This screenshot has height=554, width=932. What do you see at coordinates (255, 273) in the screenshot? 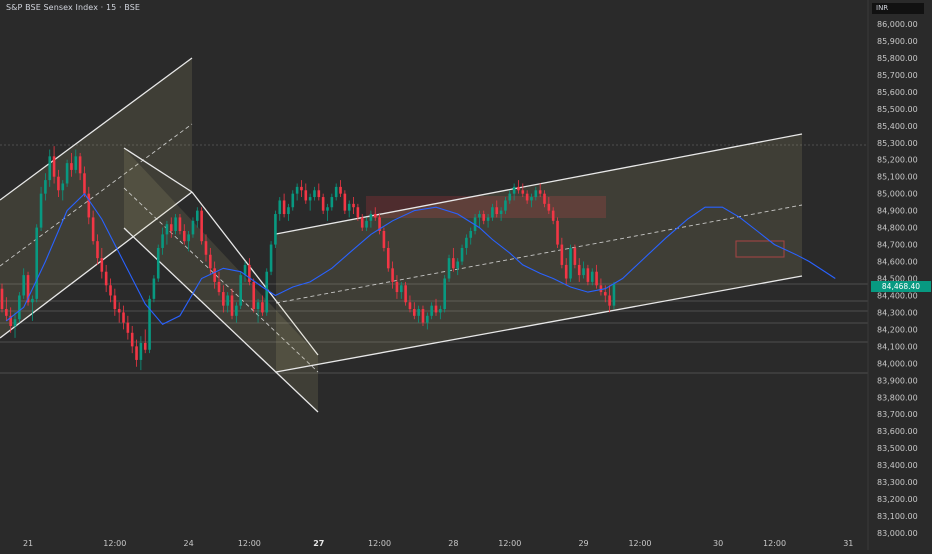
I see `channel-2-upper-ext` at bounding box center [255, 273].